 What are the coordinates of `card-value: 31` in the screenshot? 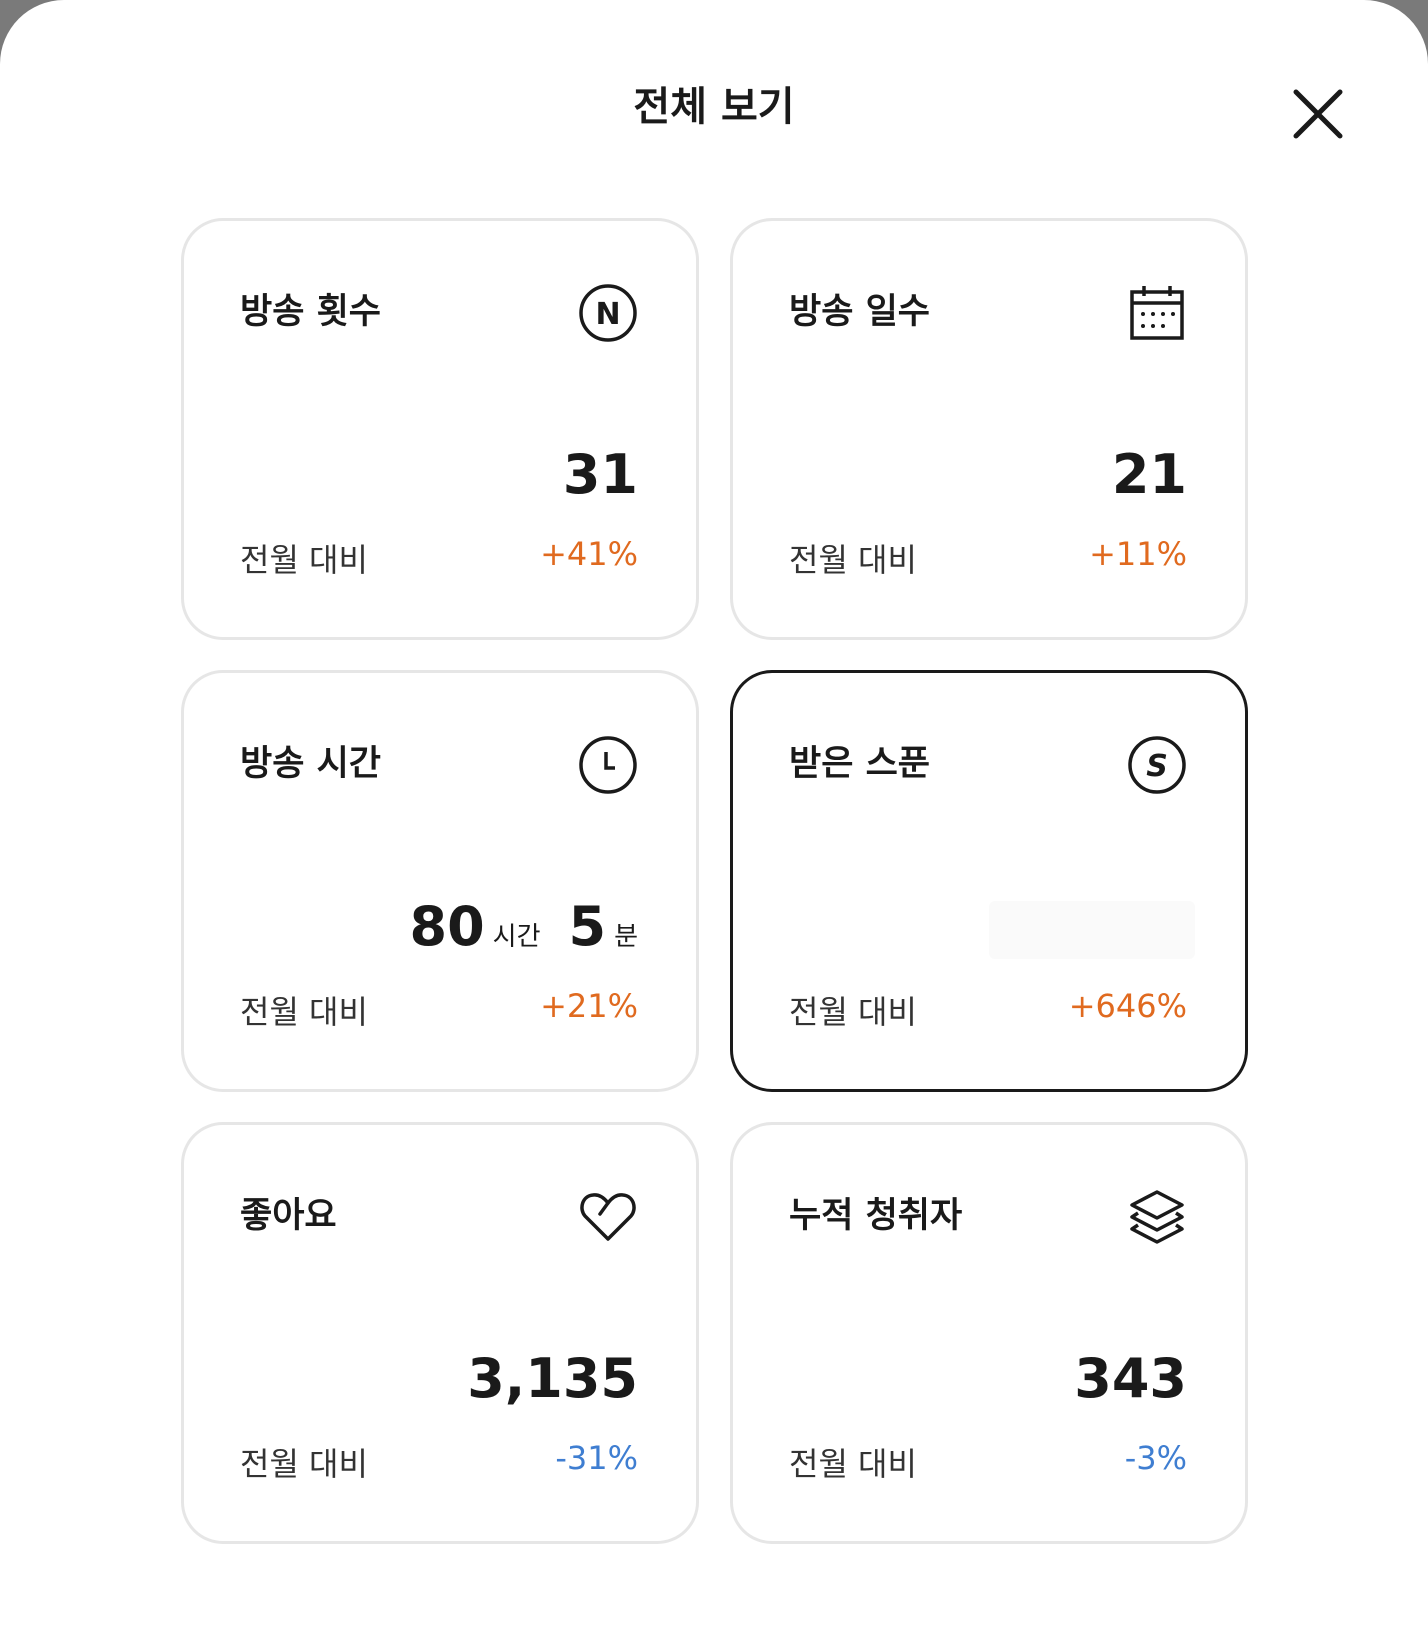 It's located at (600, 474).